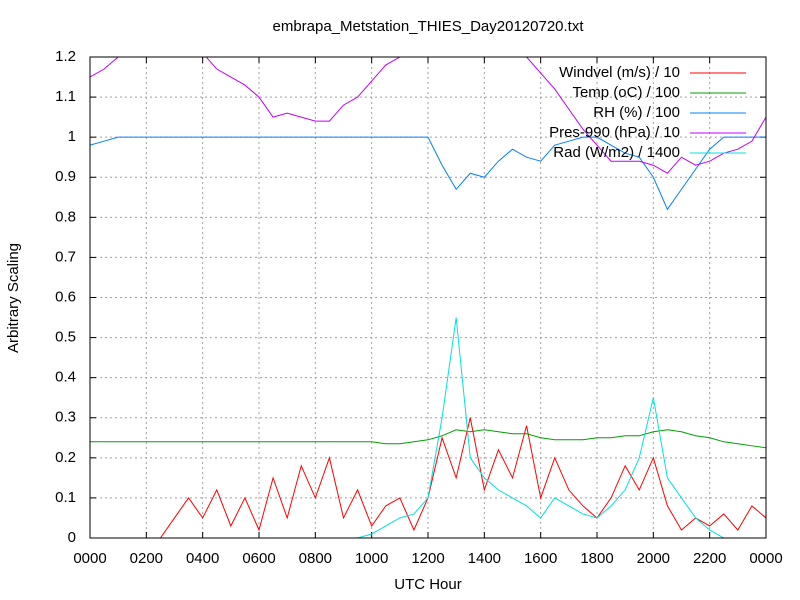 The height and width of the screenshot is (600, 800). I want to click on x-tick-label: 0400, so click(202, 558).